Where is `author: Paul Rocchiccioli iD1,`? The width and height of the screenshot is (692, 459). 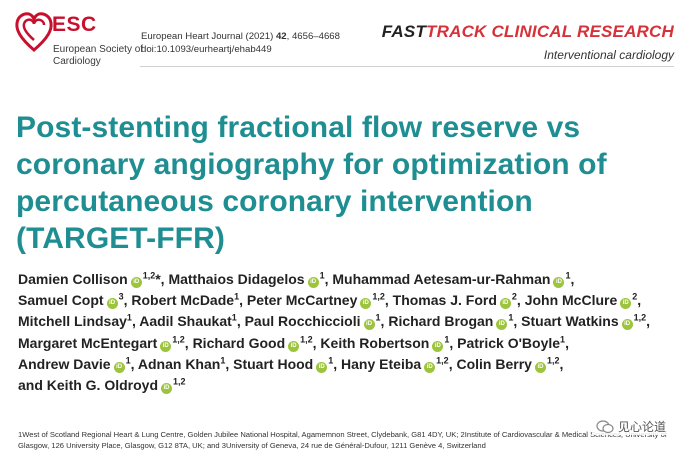 author: Paul Rocchiccioli iD1, is located at coordinates (314, 321).